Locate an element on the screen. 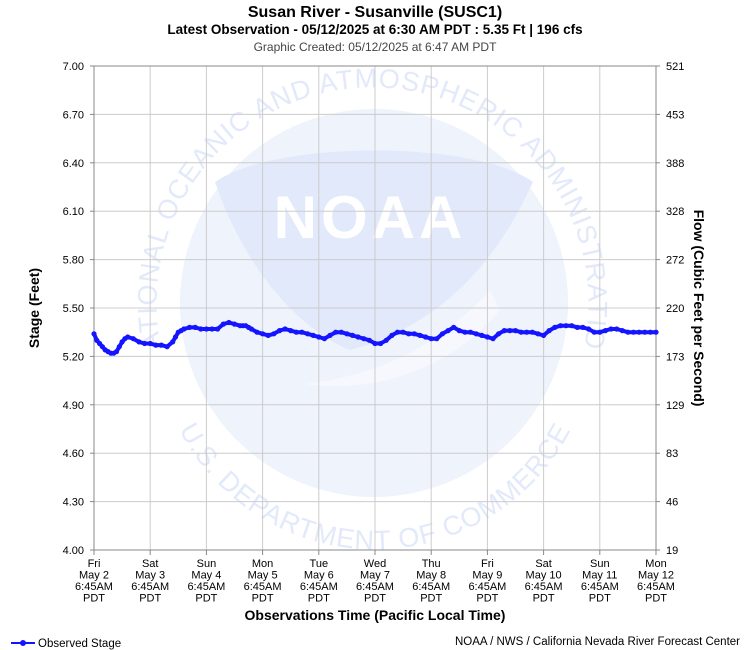  y-tick-label: 4.60 is located at coordinates (73, 454).